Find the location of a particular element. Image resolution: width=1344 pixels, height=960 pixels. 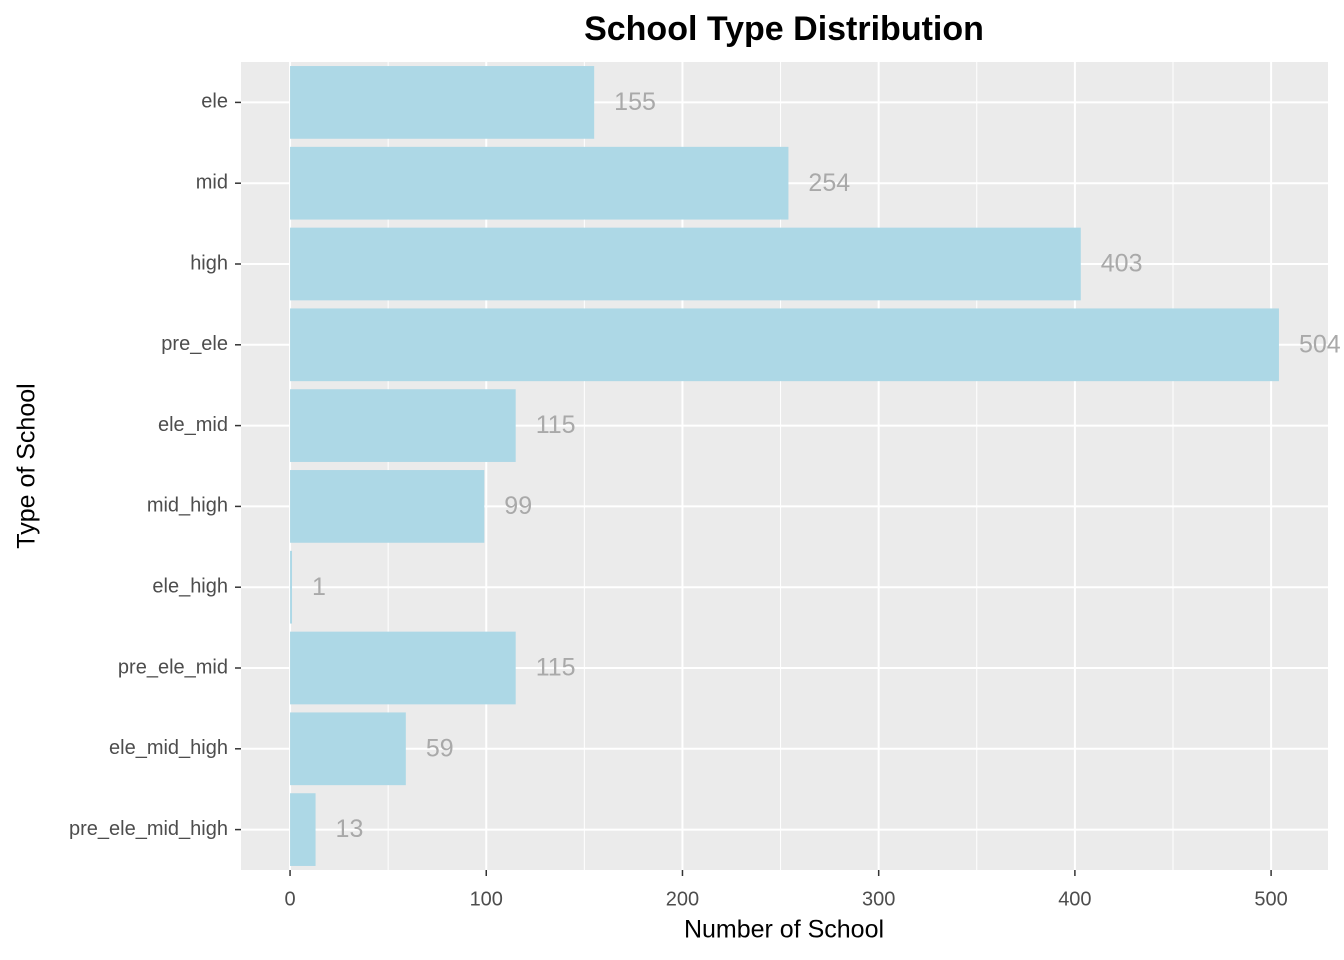

y-axis-title: Type of School is located at coordinates (27, 465).